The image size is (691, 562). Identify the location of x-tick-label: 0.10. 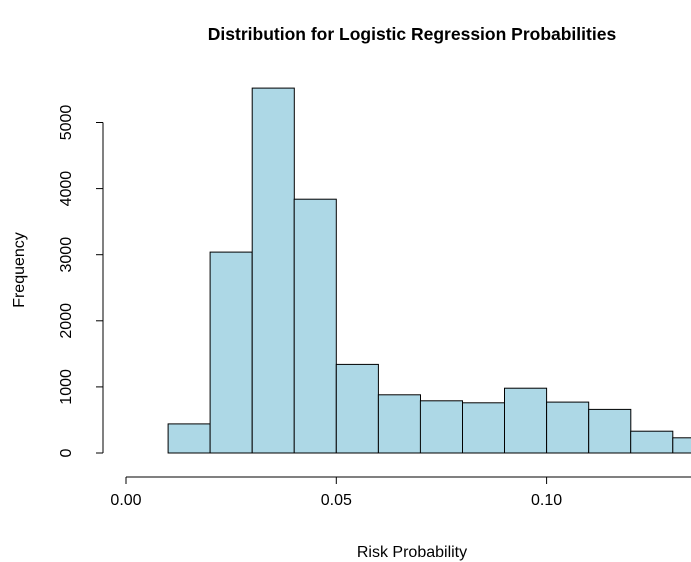
(546, 500).